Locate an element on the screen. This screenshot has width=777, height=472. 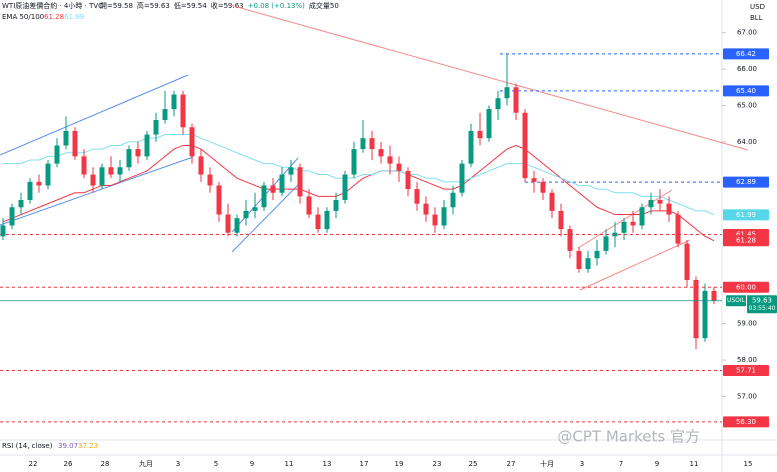
x-tick-label: 22 is located at coordinates (33, 464).